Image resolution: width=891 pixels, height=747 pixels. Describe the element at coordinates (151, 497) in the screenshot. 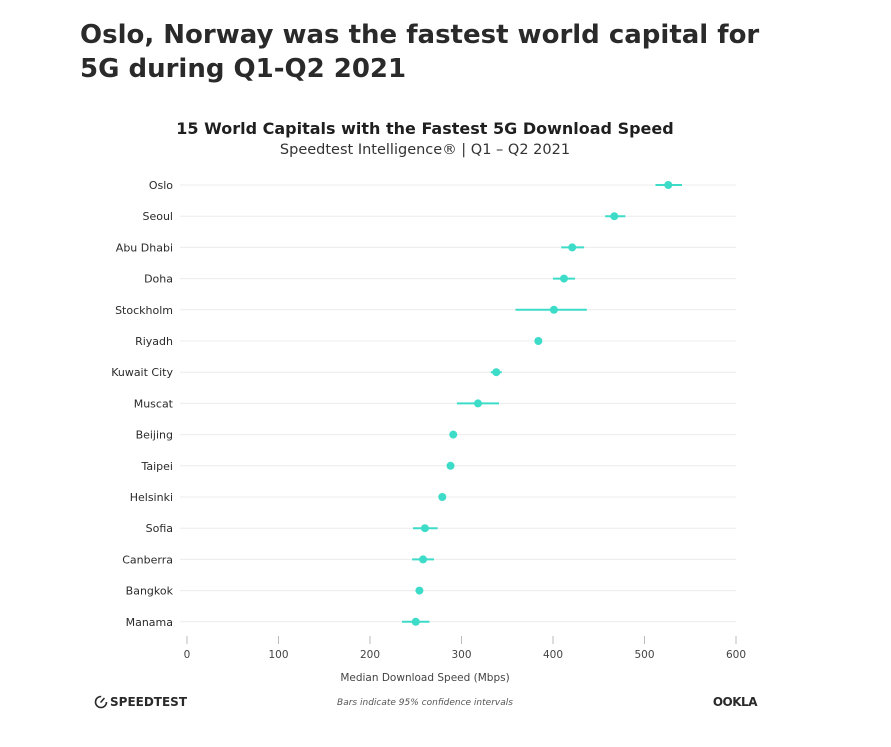

I see `category-label: Helsinki` at that location.